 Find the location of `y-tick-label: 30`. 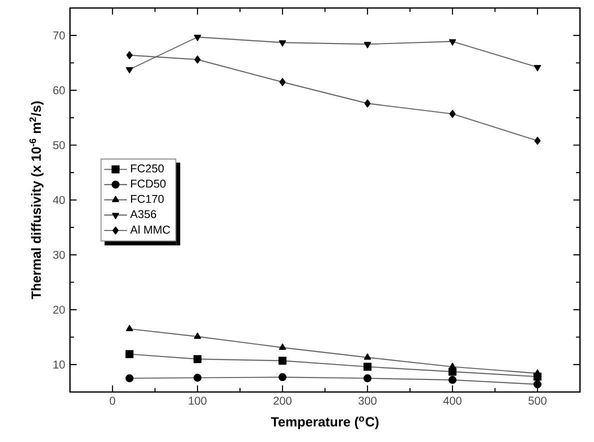

y-tick-label: 30 is located at coordinates (59, 254).